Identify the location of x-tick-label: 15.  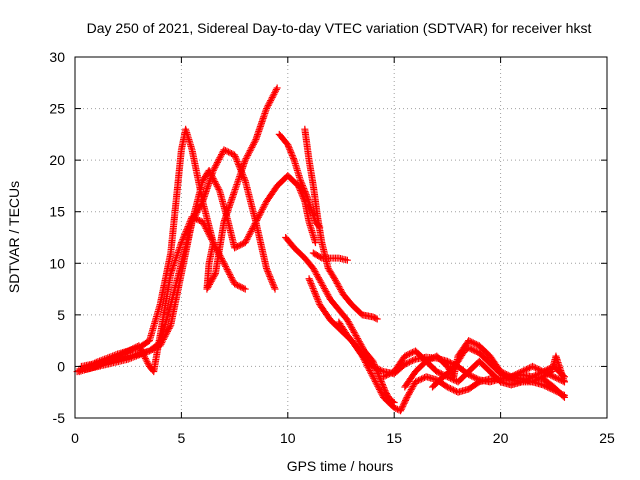
(394, 438).